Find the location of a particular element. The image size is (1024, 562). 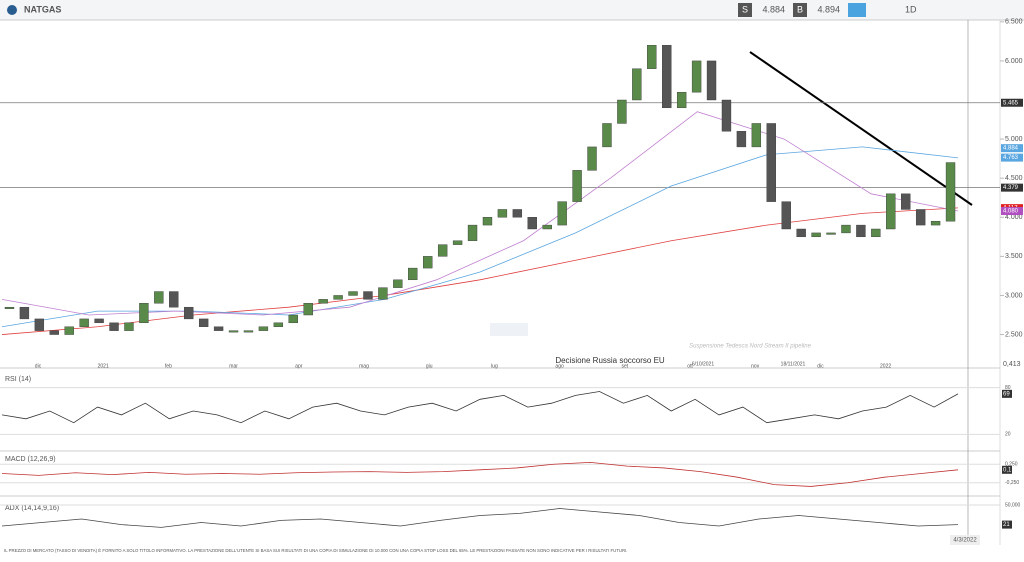

y-tick-label: 6.000 is located at coordinates (1014, 61).